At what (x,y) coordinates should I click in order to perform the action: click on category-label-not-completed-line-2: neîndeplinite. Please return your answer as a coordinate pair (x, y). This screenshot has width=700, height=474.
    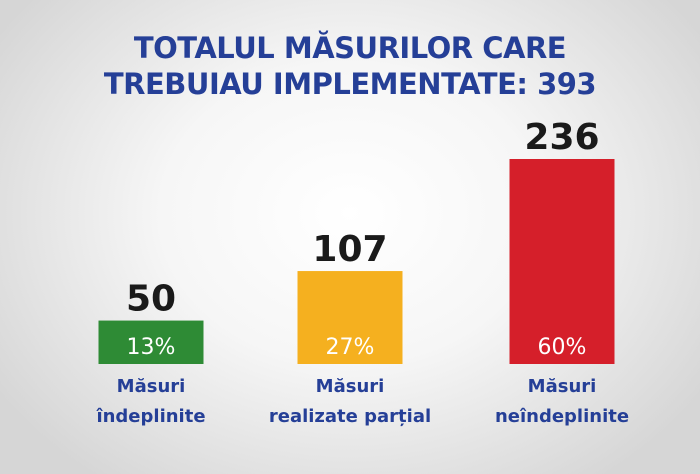
    Looking at the image, I should click on (562, 416).